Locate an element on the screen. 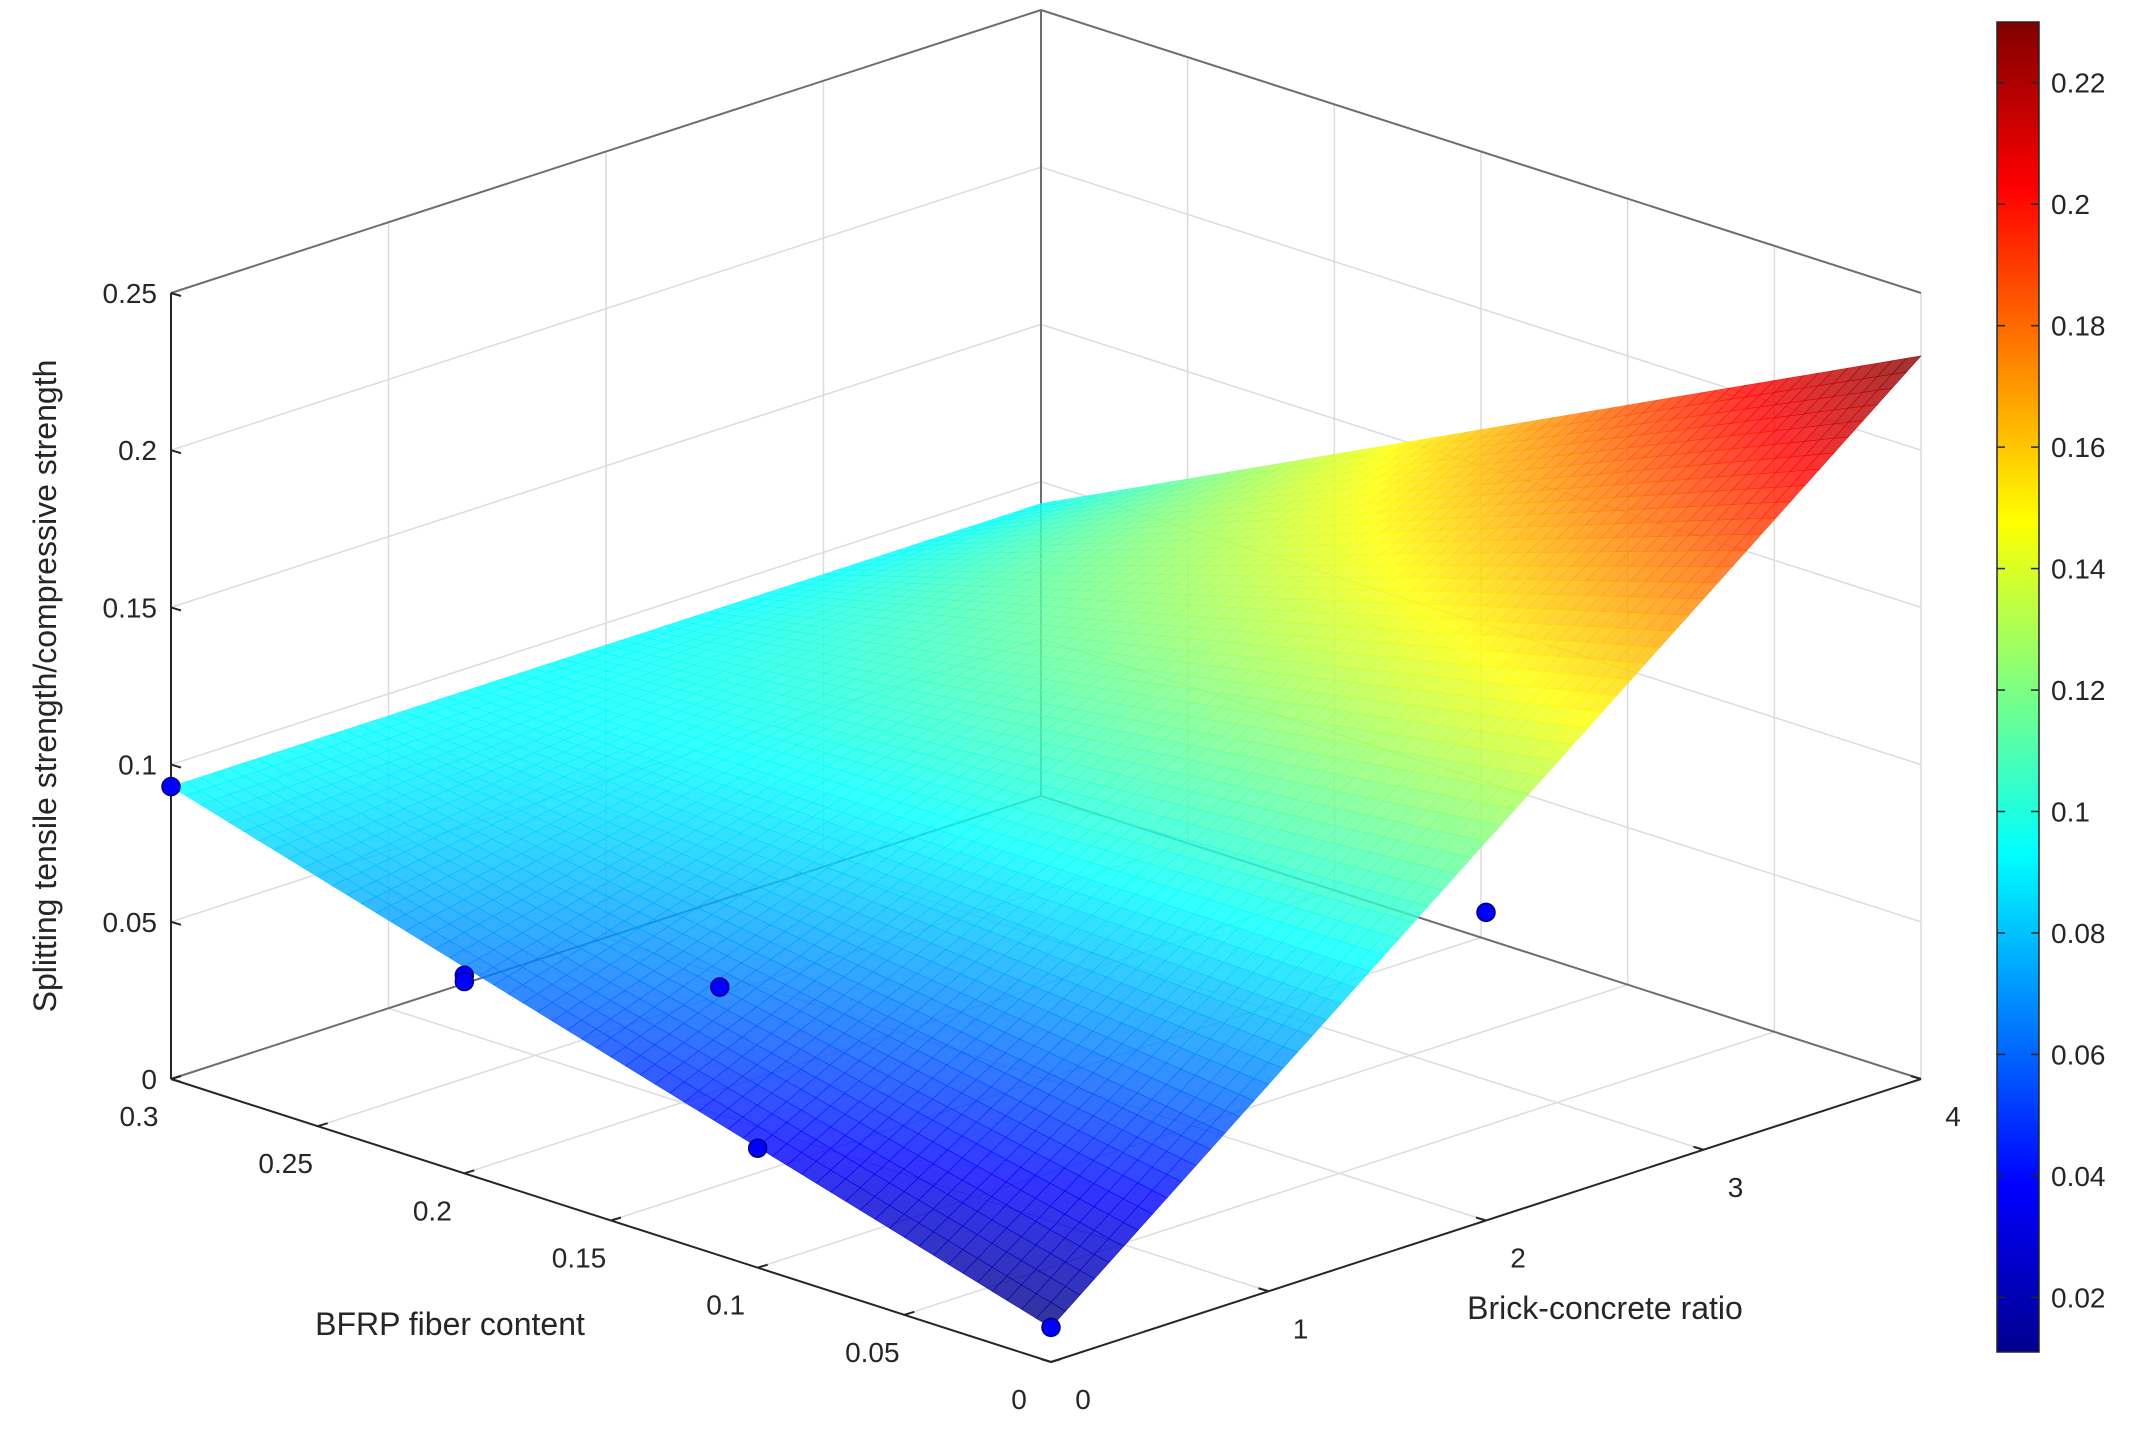 The height and width of the screenshot is (1431, 2135). colorbar-tick-label: 0.08 is located at coordinates (2078, 933).